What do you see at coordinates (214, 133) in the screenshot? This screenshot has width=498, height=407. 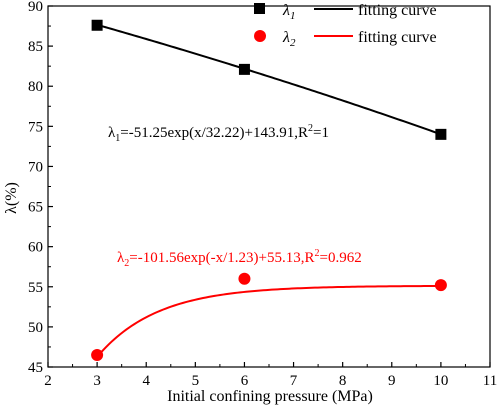 I see `equation-lambda1-main: =-51.25exp(x/32.22)+143.91,R` at bounding box center [214, 133].